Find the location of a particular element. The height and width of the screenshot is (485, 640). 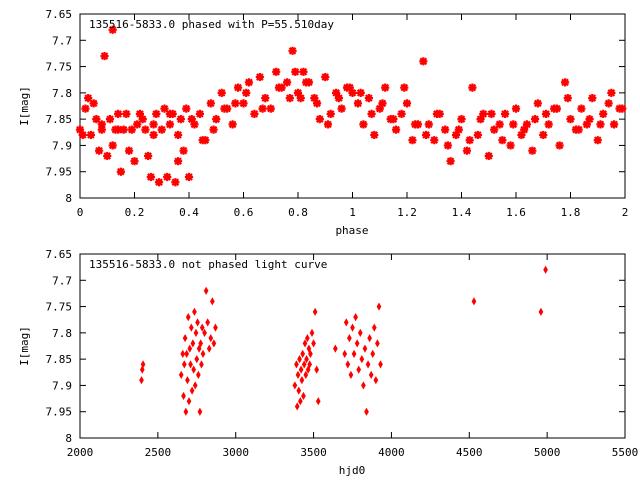

phased-chart-title: 135516-5833.0 phased with P=55.510day is located at coordinates (211, 24).